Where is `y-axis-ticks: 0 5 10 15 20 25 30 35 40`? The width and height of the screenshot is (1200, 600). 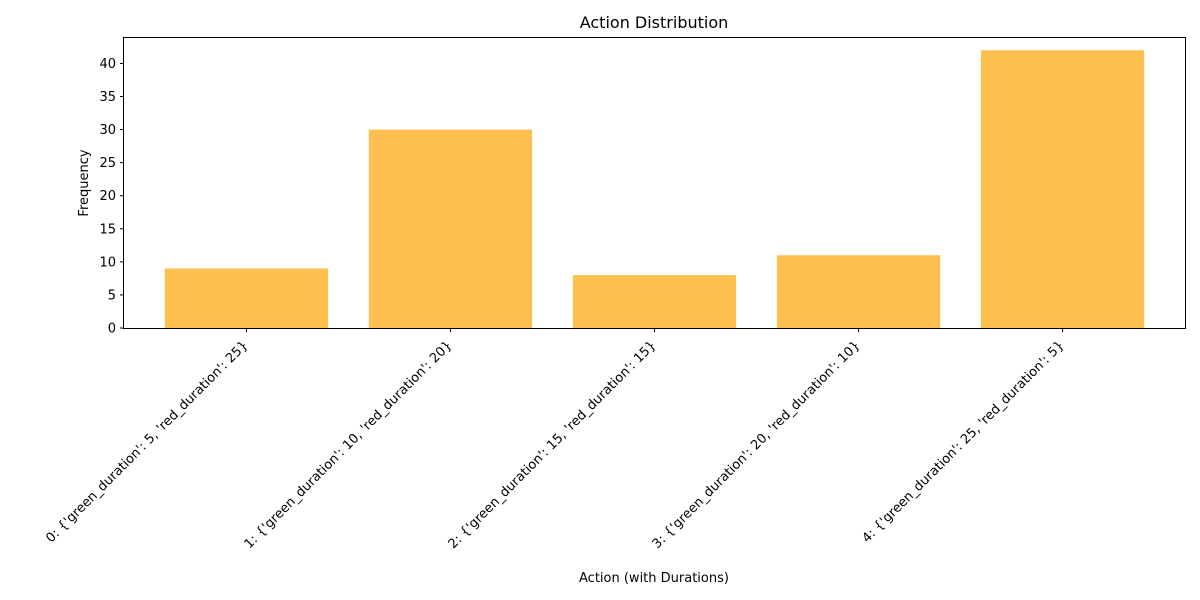
y-axis-ticks: 0 5 10 15 20 25 30 35 40 is located at coordinates (111, 197).